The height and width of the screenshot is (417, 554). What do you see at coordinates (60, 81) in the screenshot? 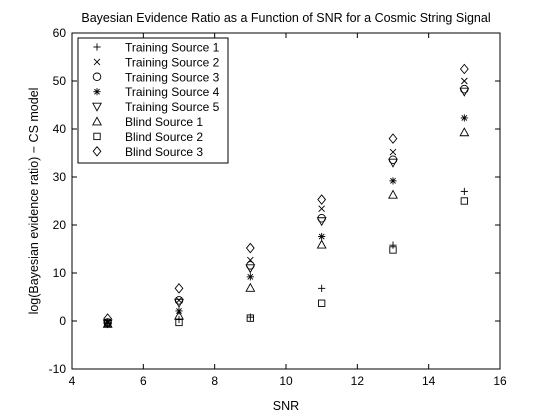
I see `y-tick-label: 50` at bounding box center [60, 81].